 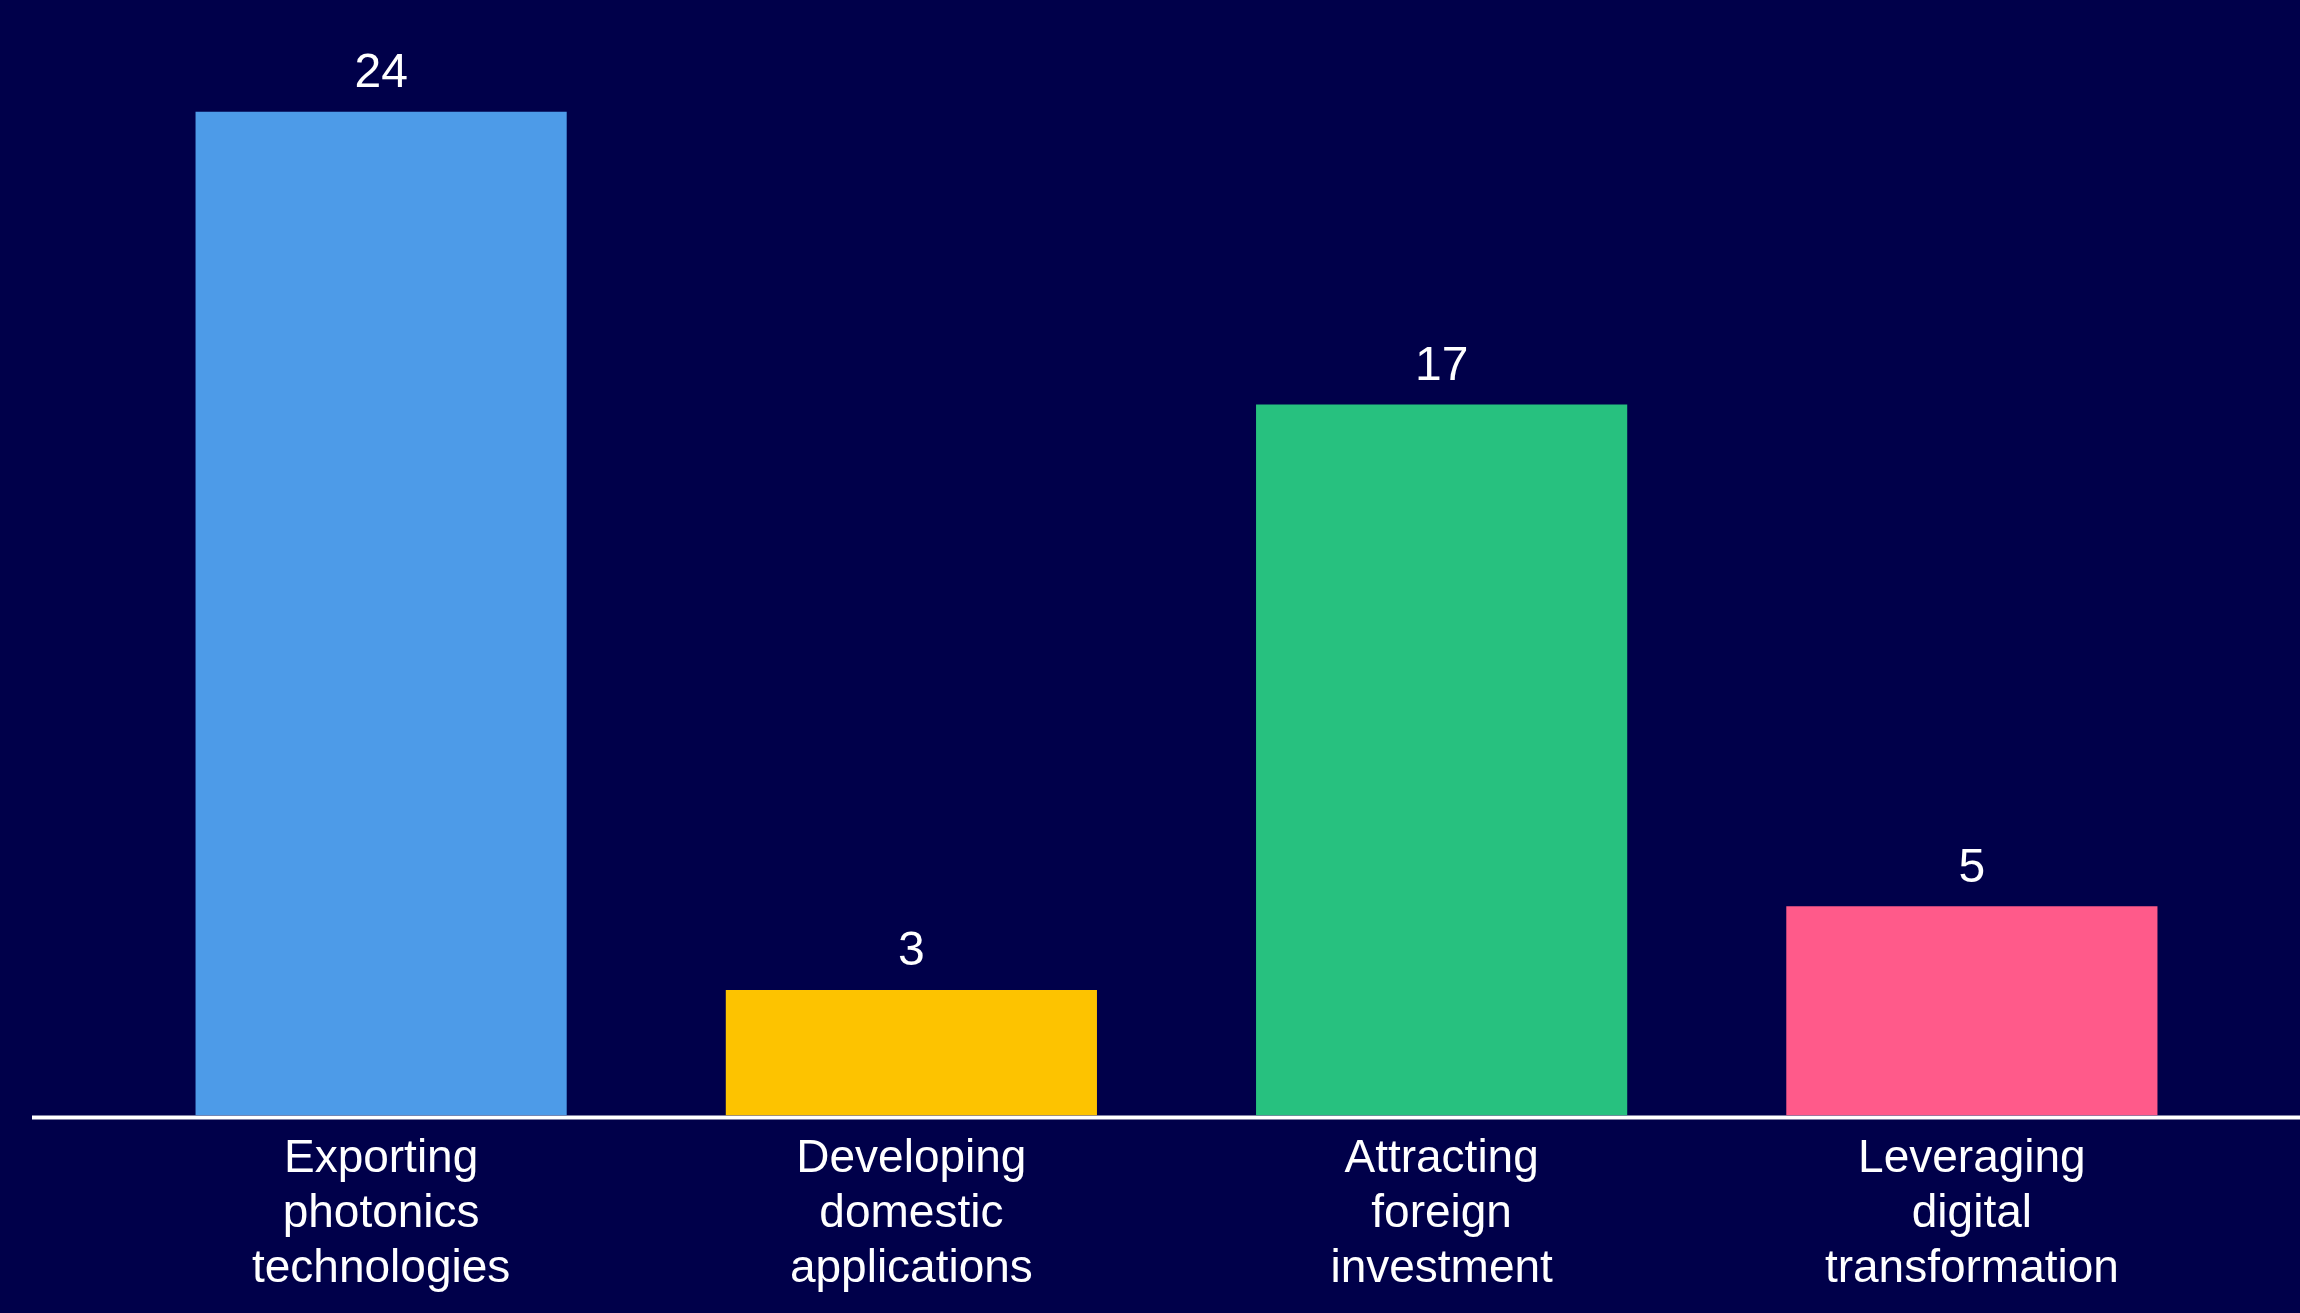 I want to click on data-label: 3, so click(x=911, y=949).